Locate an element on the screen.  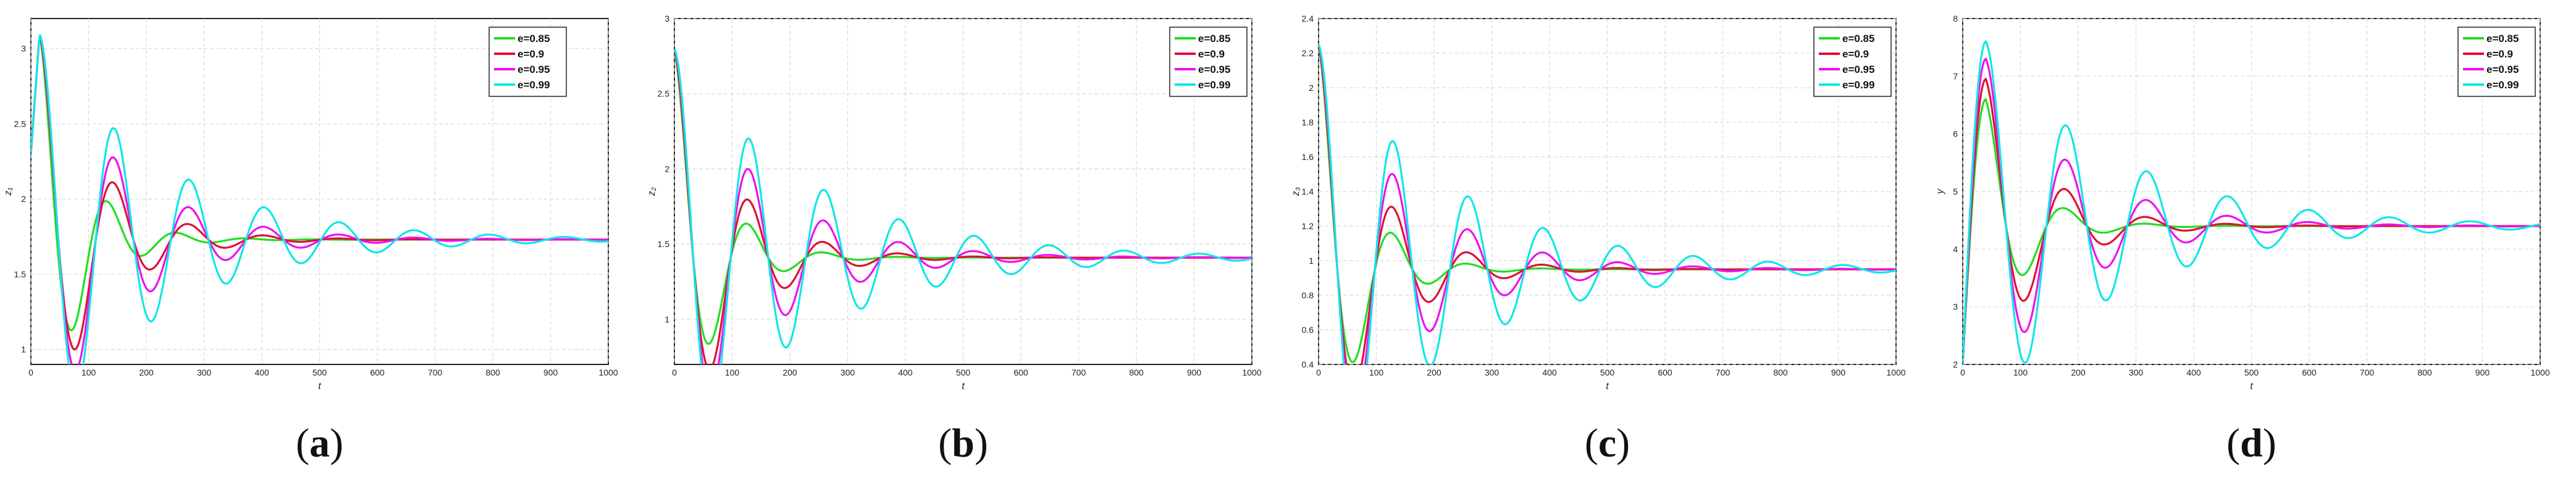
y-tick-label: 1.6 is located at coordinates (1308, 157).